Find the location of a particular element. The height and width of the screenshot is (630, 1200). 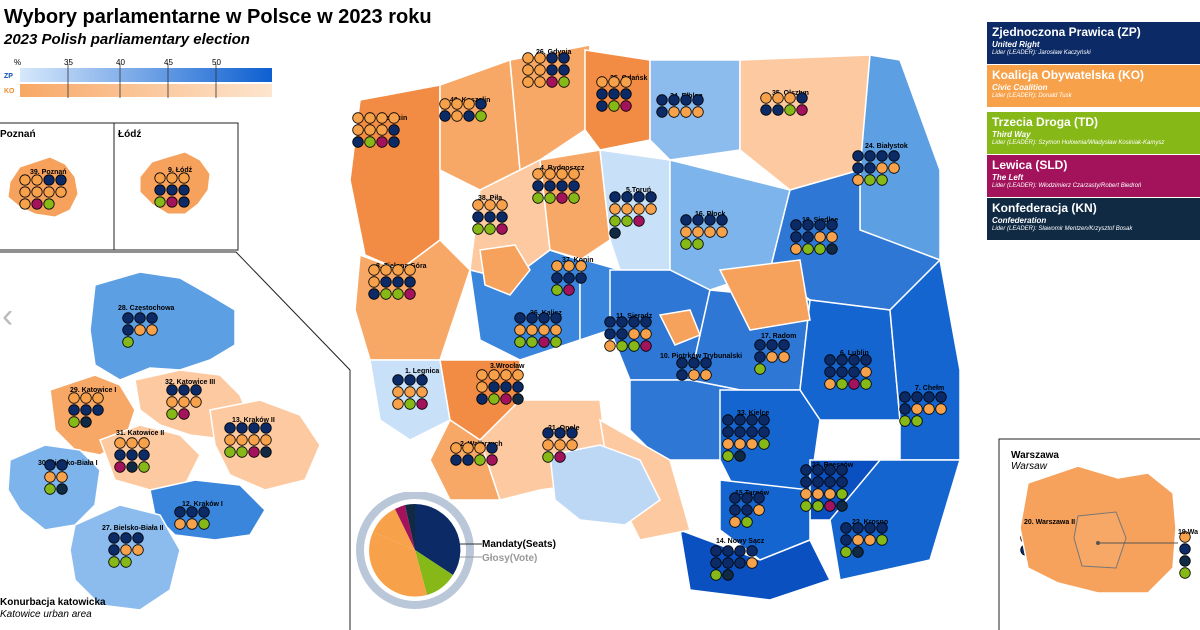

donut-lew is located at coordinates (405, 527).